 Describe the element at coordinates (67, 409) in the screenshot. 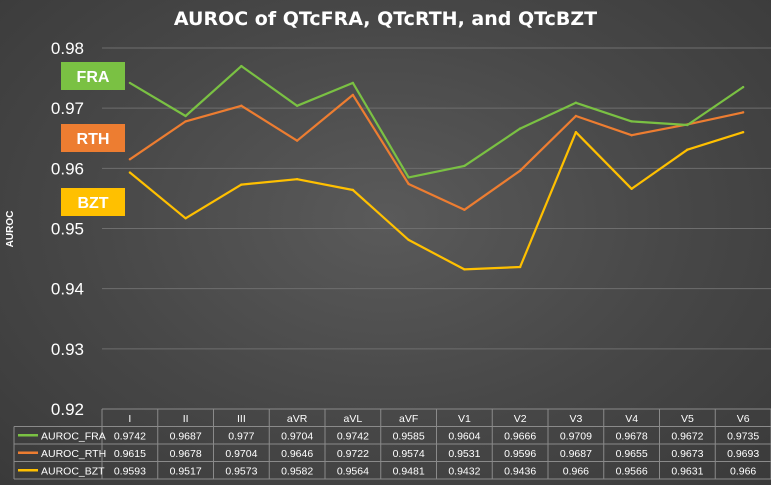

I see `y-tick-label: 0.92` at that location.